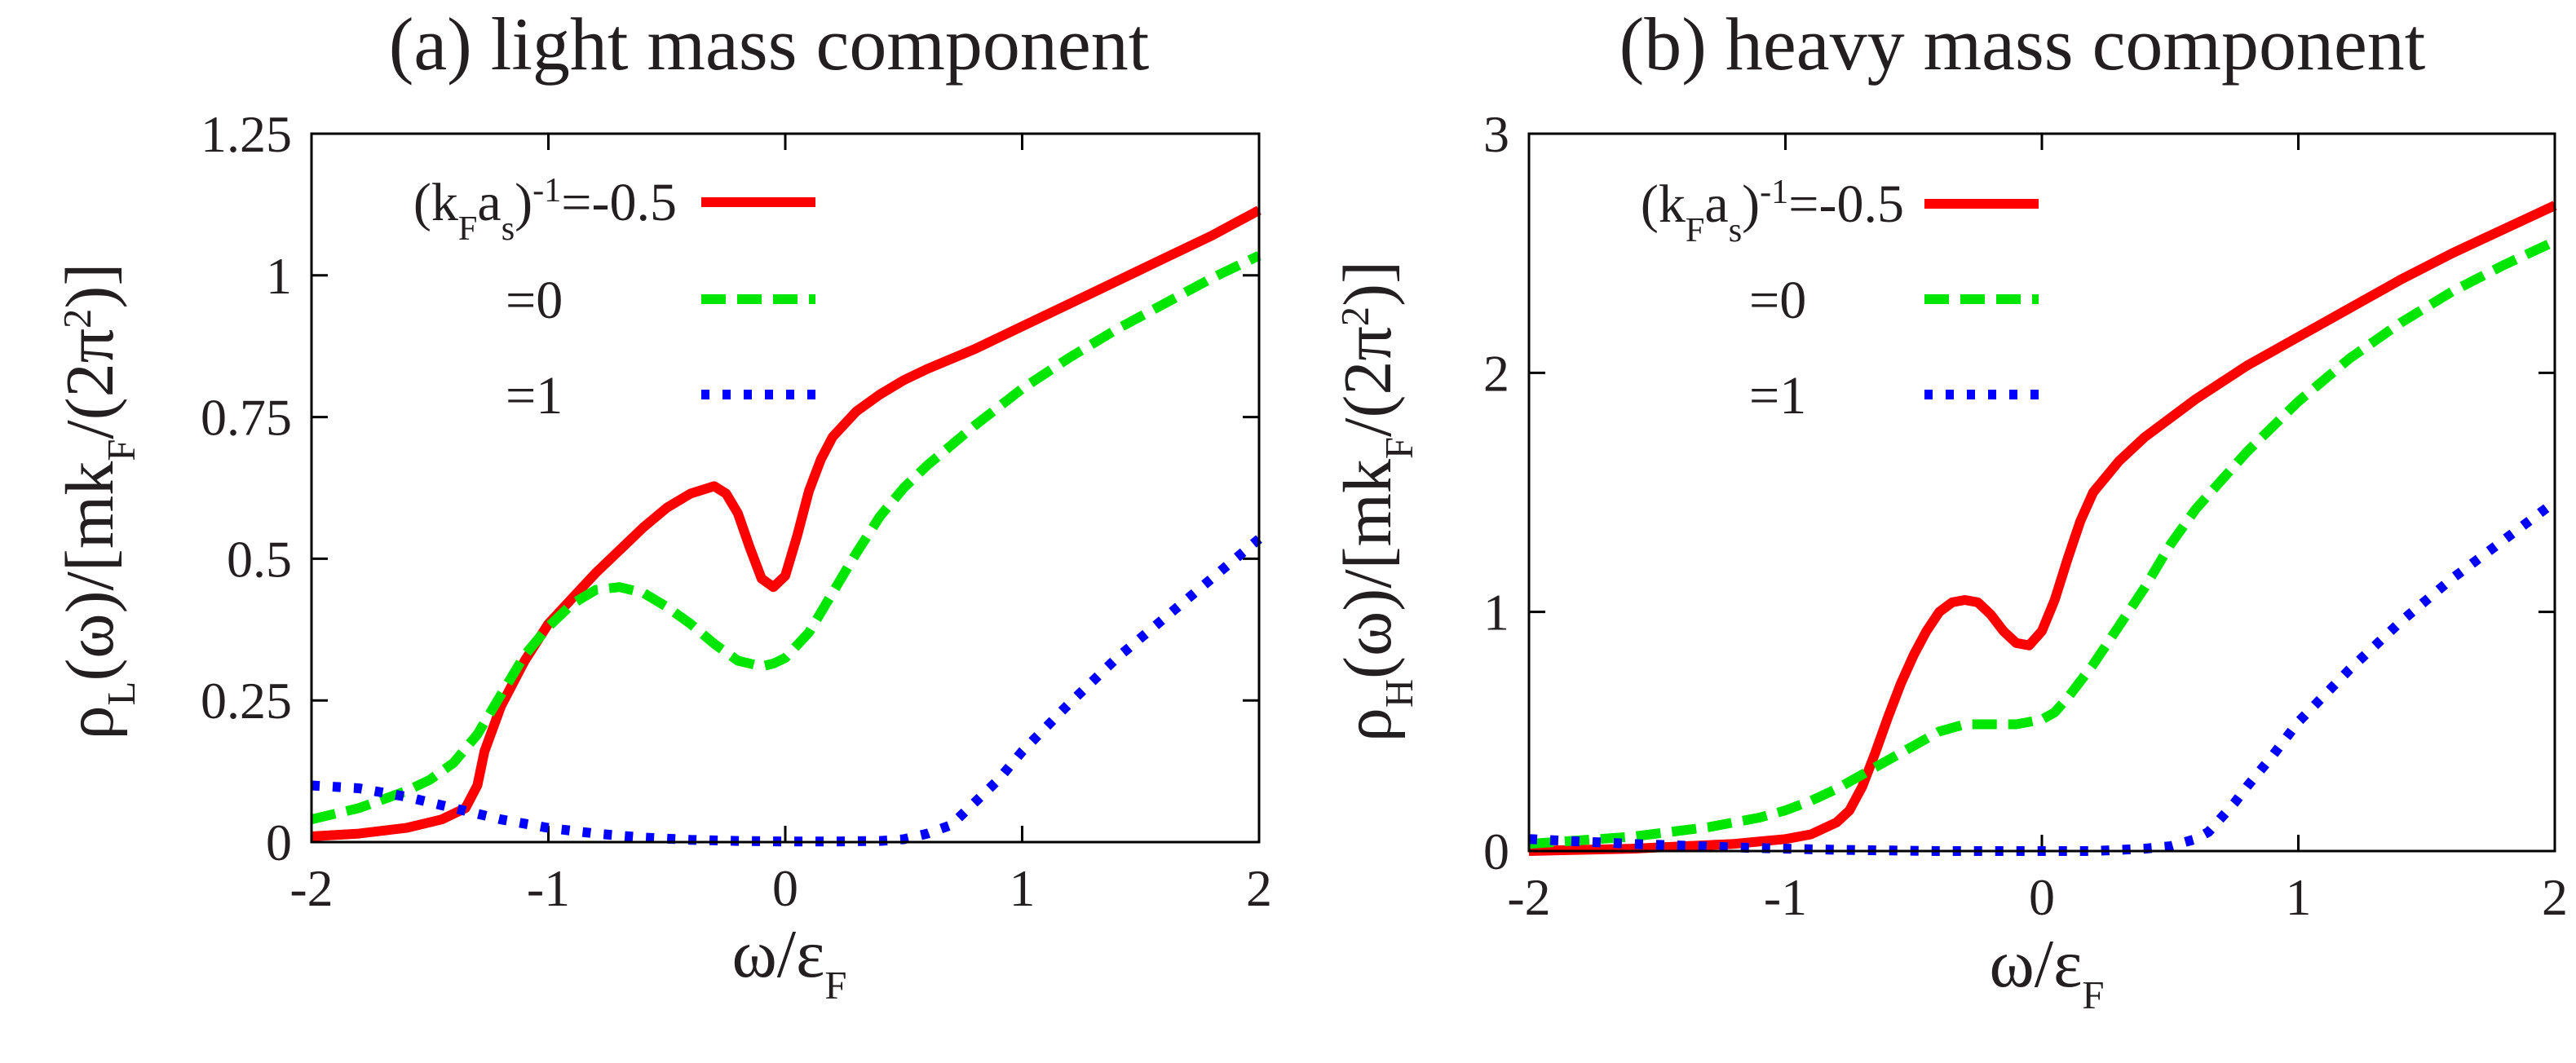 The image size is (2576, 1063). Describe the element at coordinates (769, 44) in the screenshot. I see `panel-a-title: (a) light mass component` at that location.